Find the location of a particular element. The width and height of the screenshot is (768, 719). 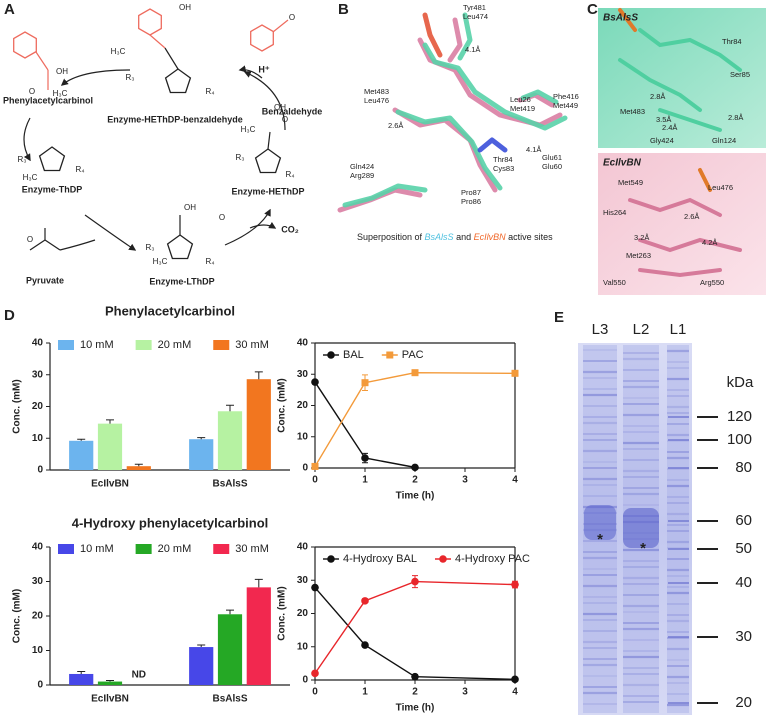

legend-marker is located at coordinates (331, 559).